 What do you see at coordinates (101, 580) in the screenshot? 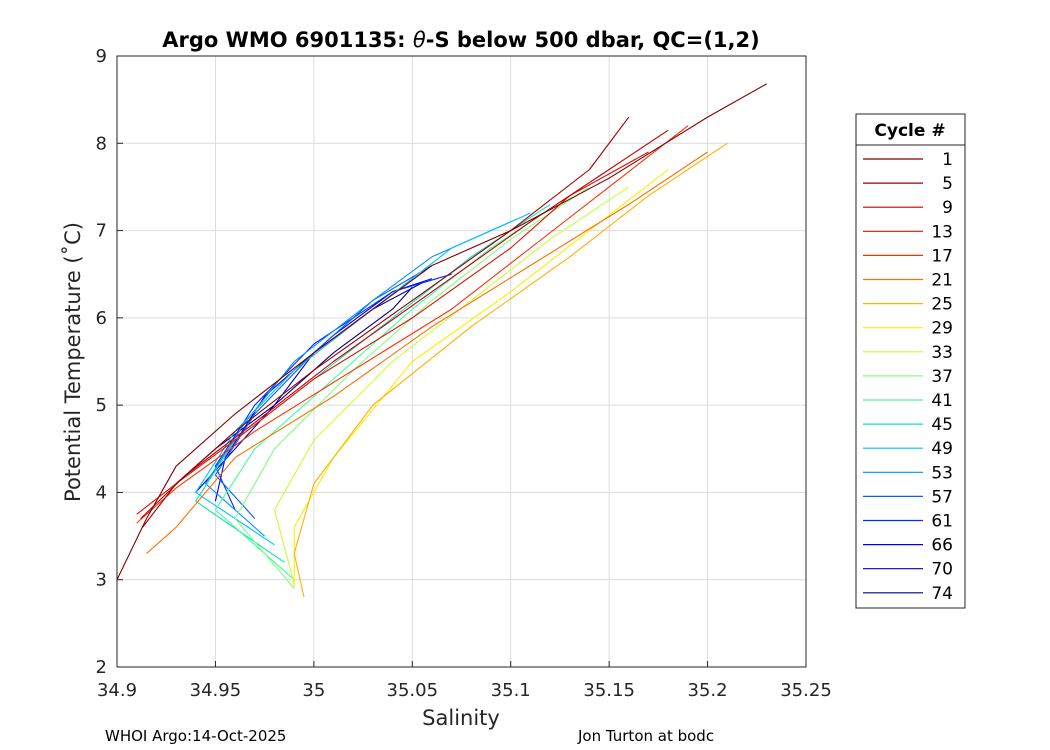
I see `y-tick-label: 3` at bounding box center [101, 580].